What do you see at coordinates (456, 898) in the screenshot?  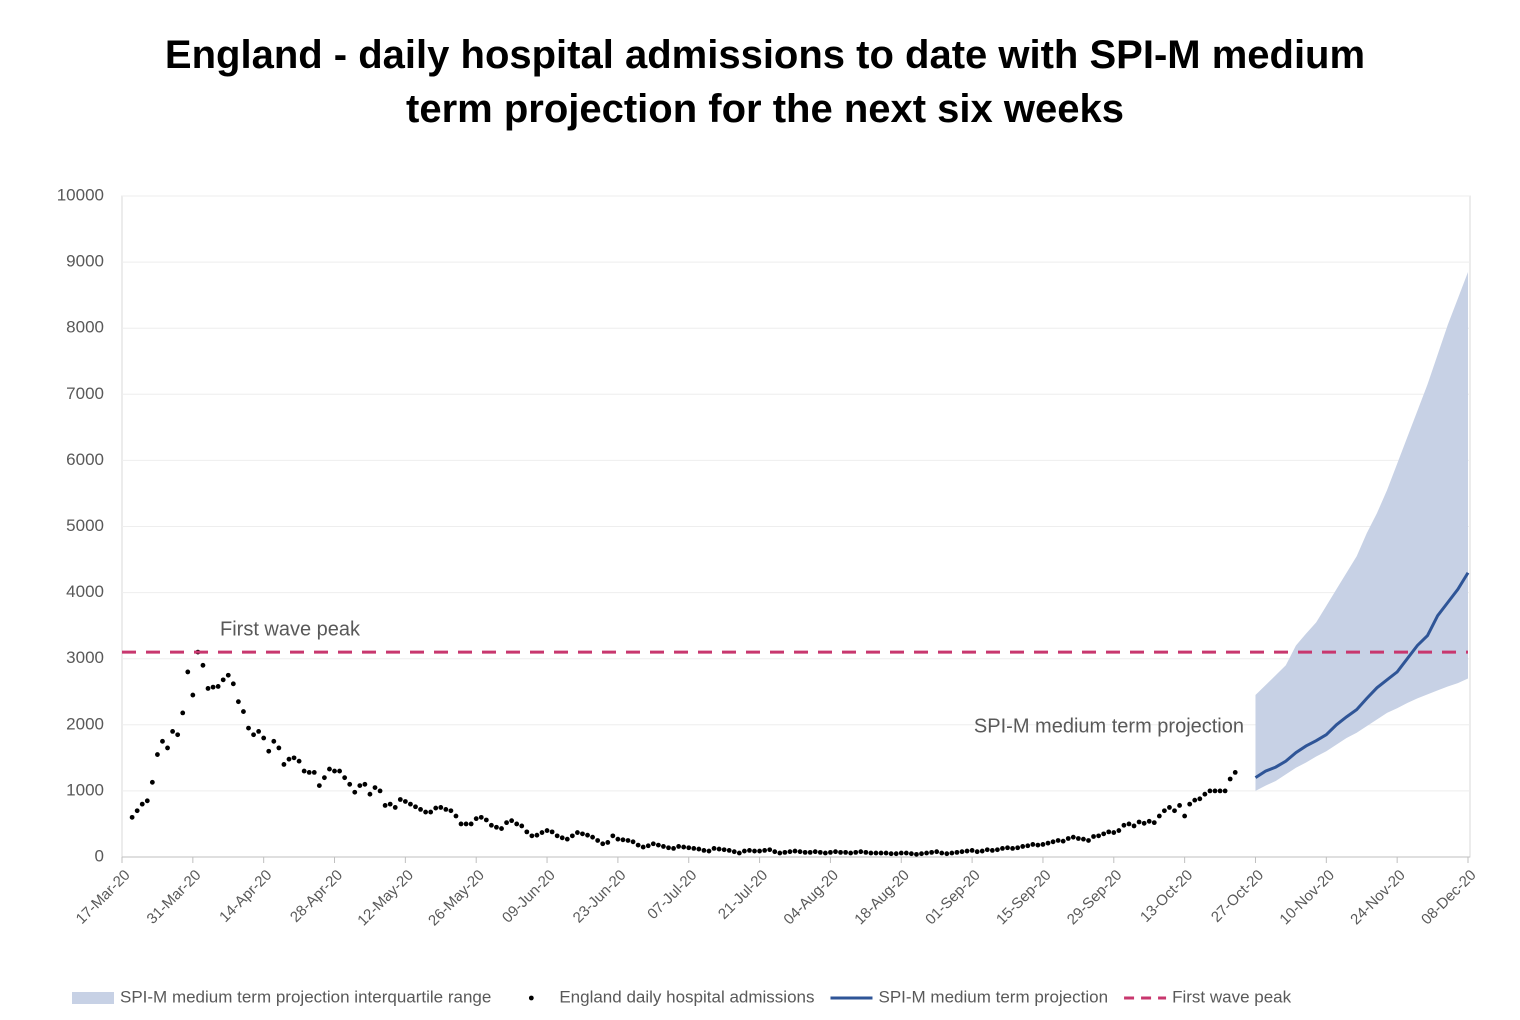 I see `x-tick-label: 26-May-20` at bounding box center [456, 898].